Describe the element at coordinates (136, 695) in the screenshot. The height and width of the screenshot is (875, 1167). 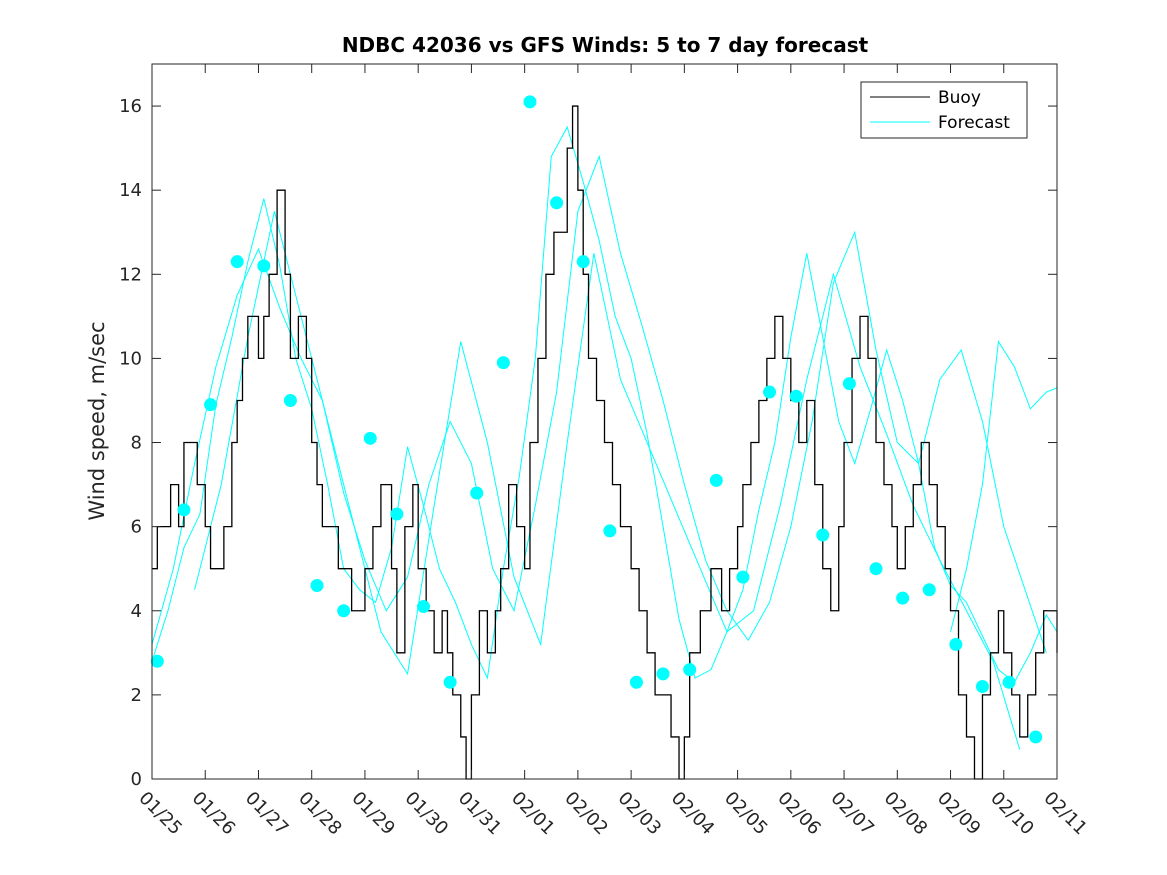
I see `y-tick-label: 2` at that location.